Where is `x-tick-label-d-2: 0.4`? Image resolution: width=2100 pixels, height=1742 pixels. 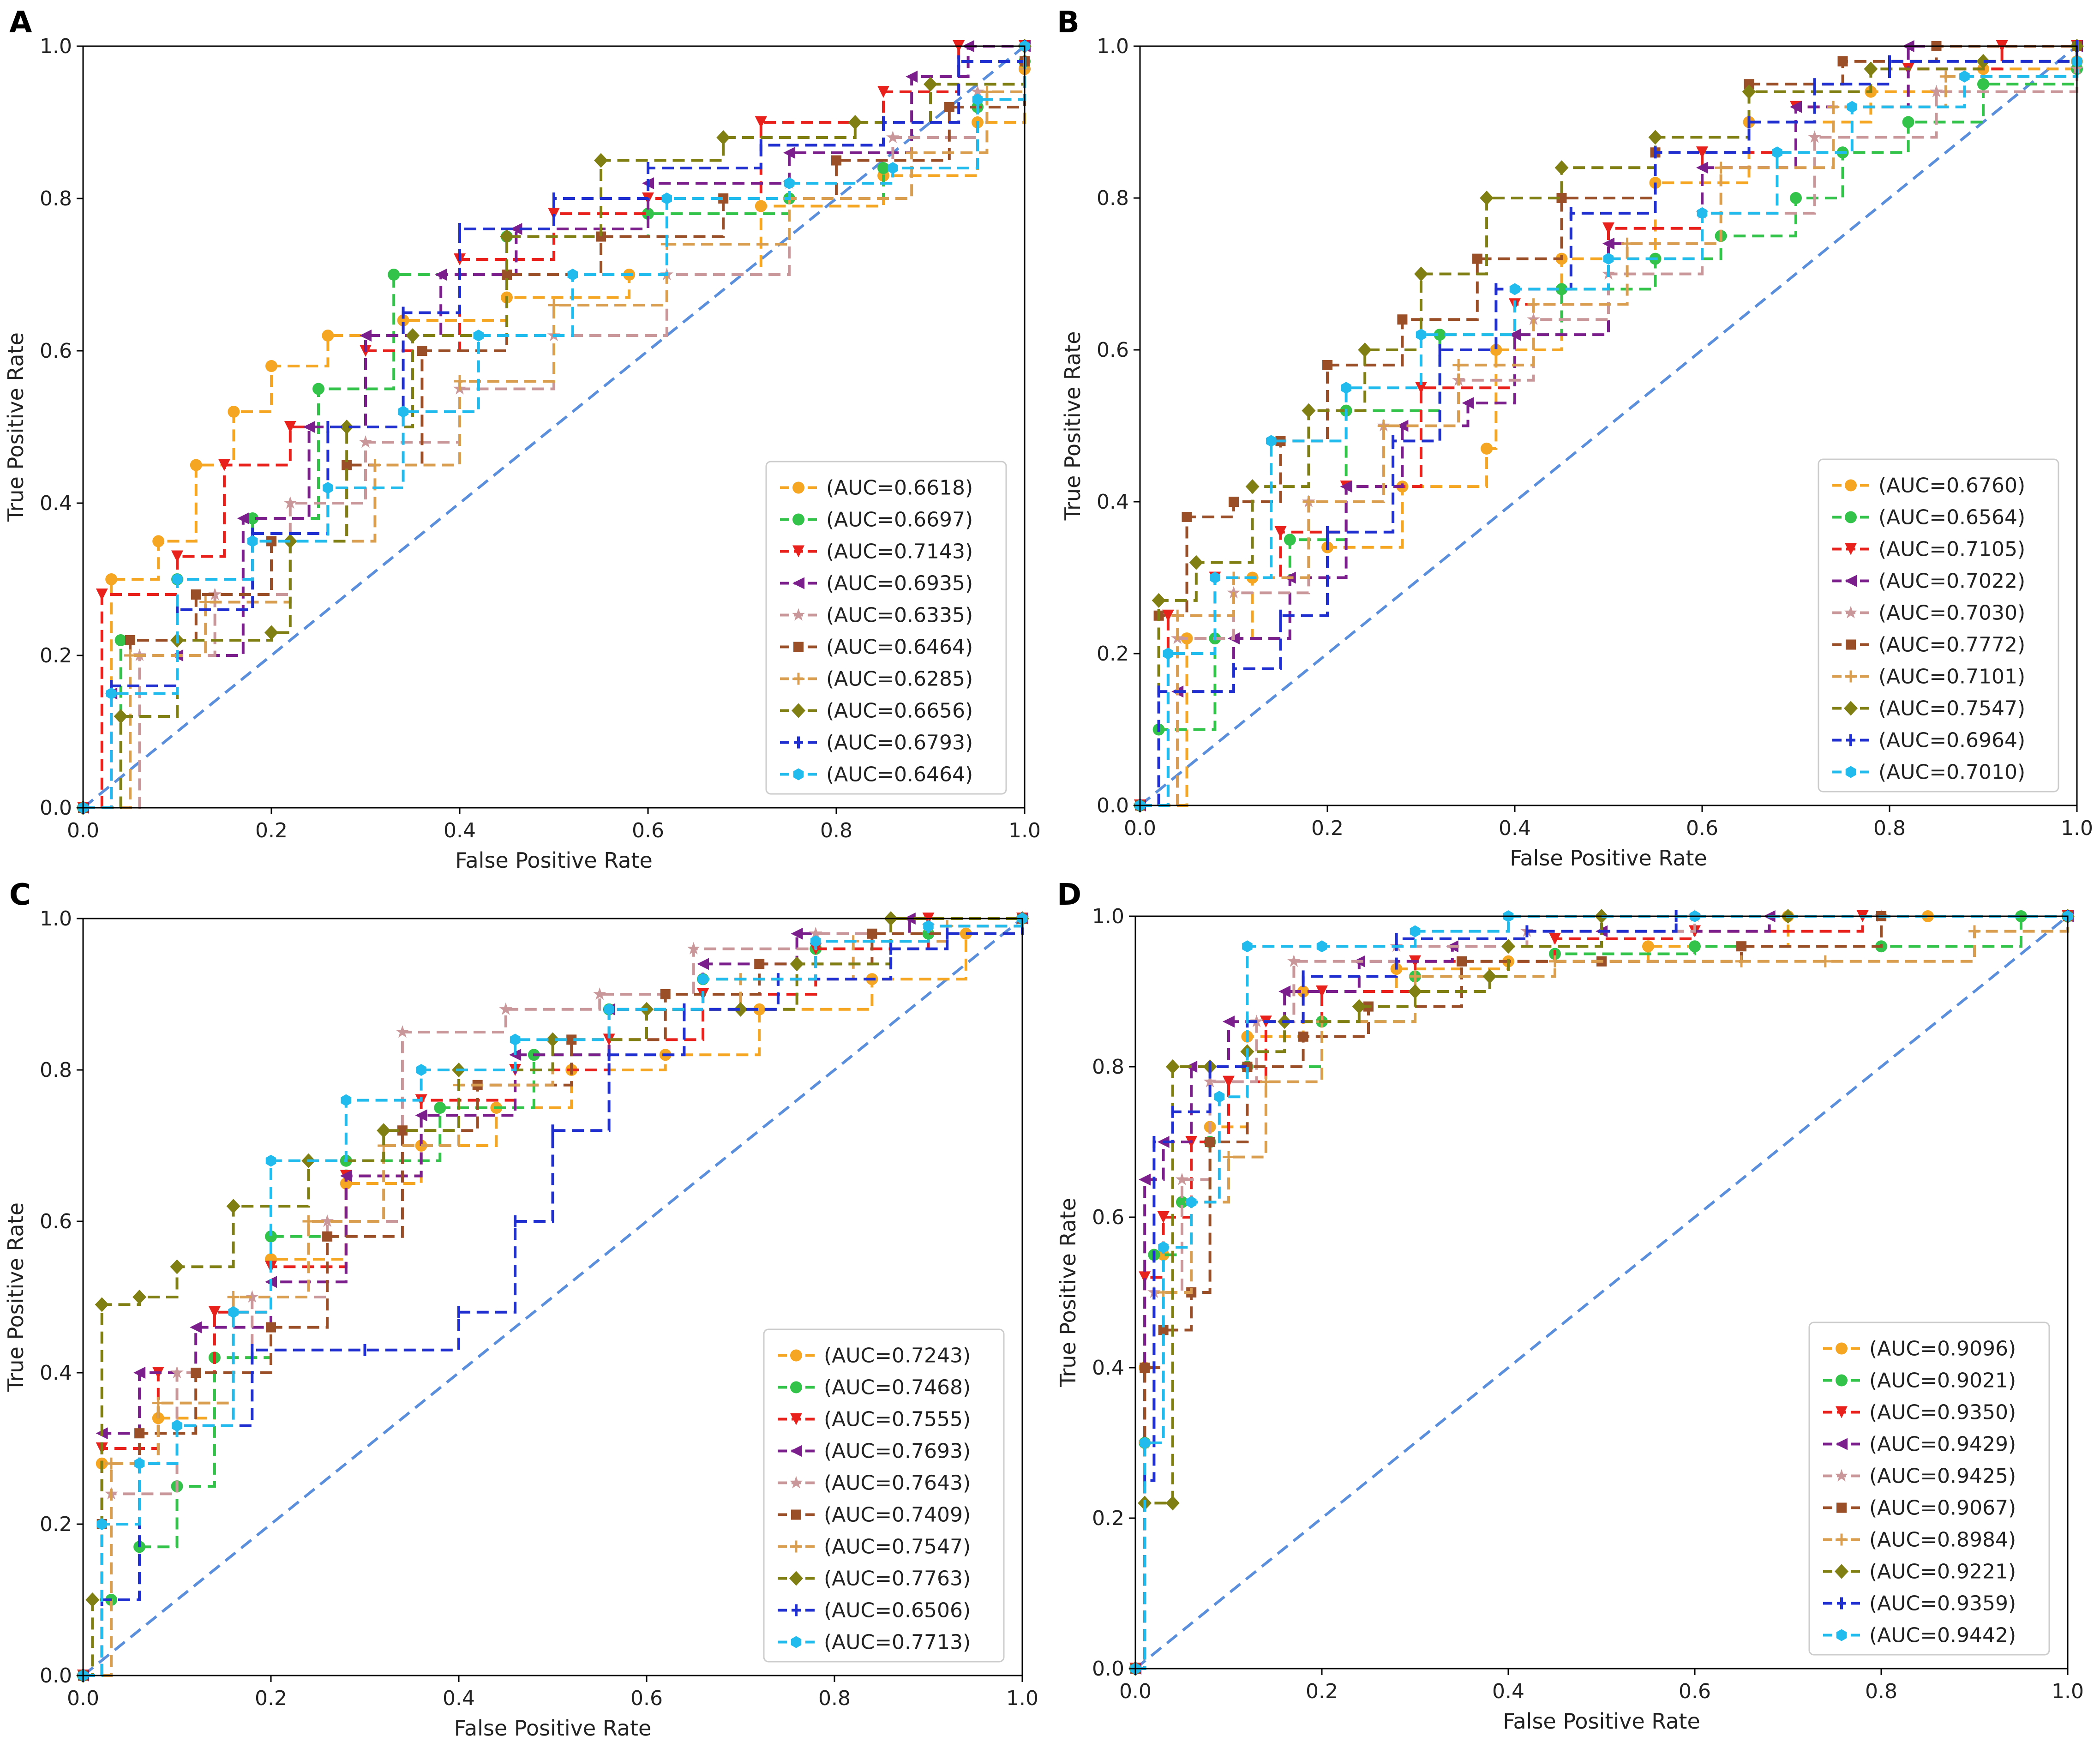 x-tick-label-d-2: 0.4 is located at coordinates (1508, 1691).